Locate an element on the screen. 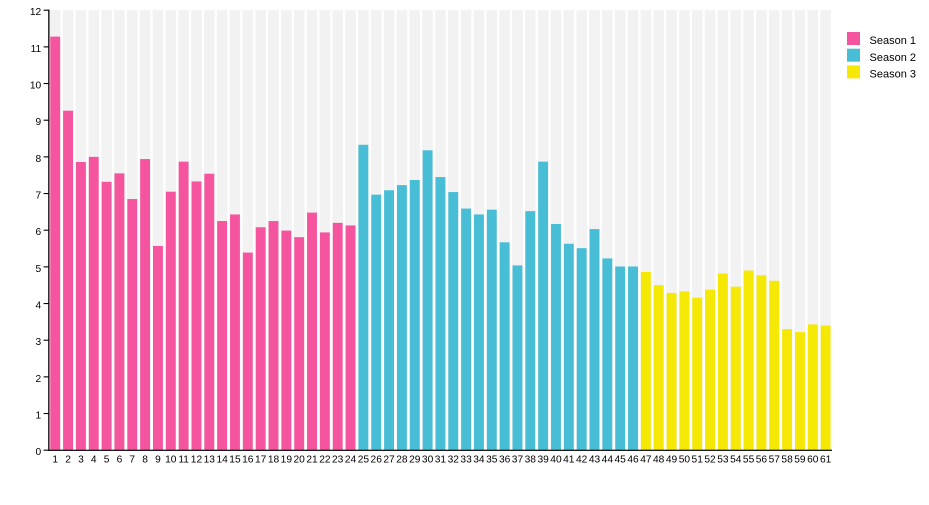 The width and height of the screenshot is (929, 505). svg-text: 47 is located at coordinates (646, 459).